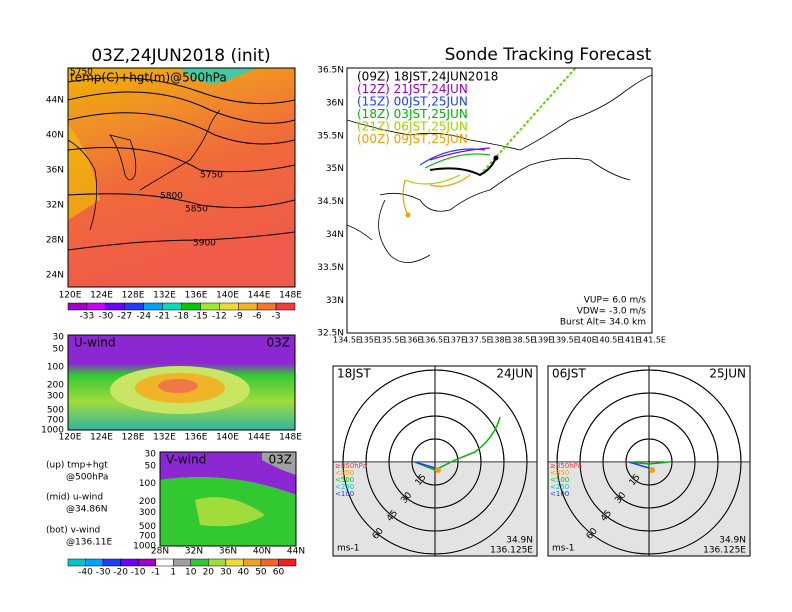  What do you see at coordinates (55, 411) in the screenshot?
I see `level-label: 500` at bounding box center [55, 411].